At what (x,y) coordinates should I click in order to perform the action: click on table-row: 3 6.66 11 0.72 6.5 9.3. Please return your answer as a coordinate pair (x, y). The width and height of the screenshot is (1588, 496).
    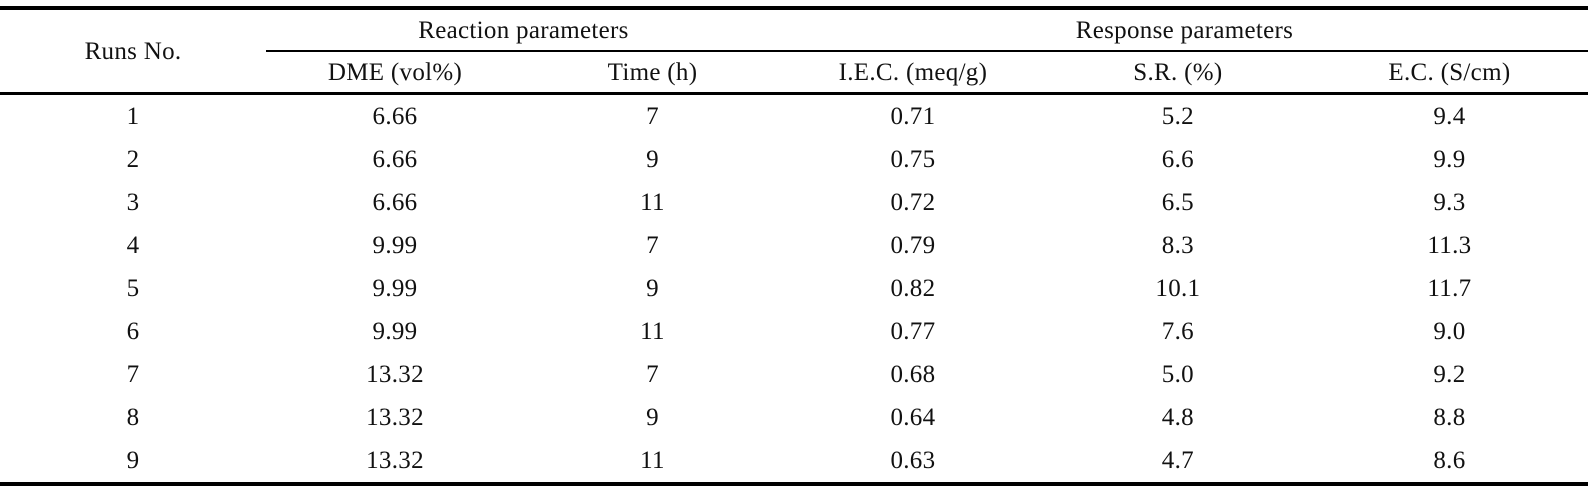
    Looking at the image, I should click on (794, 202).